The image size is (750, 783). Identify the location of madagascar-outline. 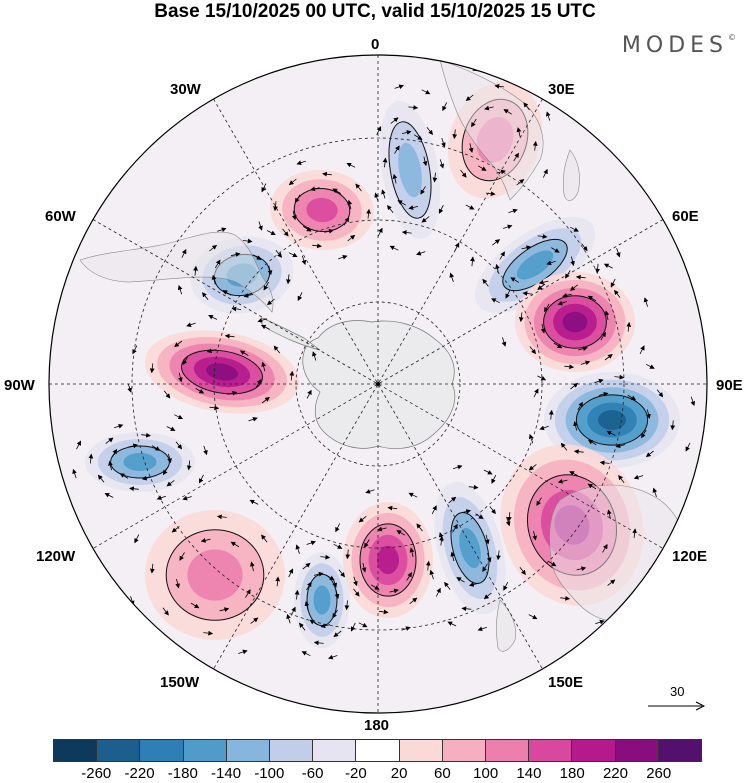
(571, 175).